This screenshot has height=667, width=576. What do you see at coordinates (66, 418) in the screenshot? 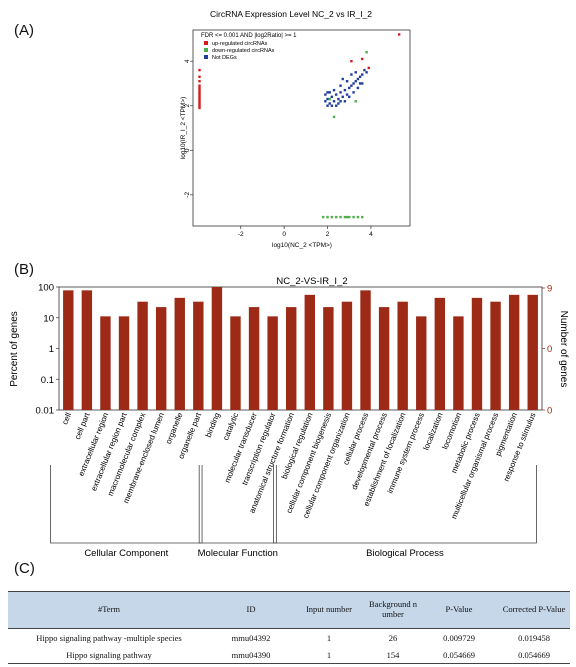
I see `bar-category-label: cell` at bounding box center [66, 418].